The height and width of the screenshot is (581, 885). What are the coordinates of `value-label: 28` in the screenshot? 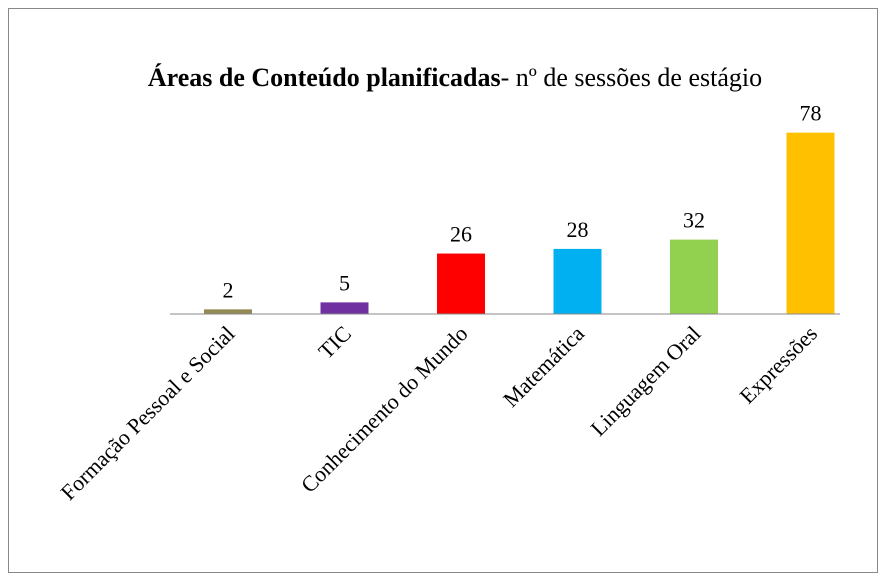 It's located at (578, 229).